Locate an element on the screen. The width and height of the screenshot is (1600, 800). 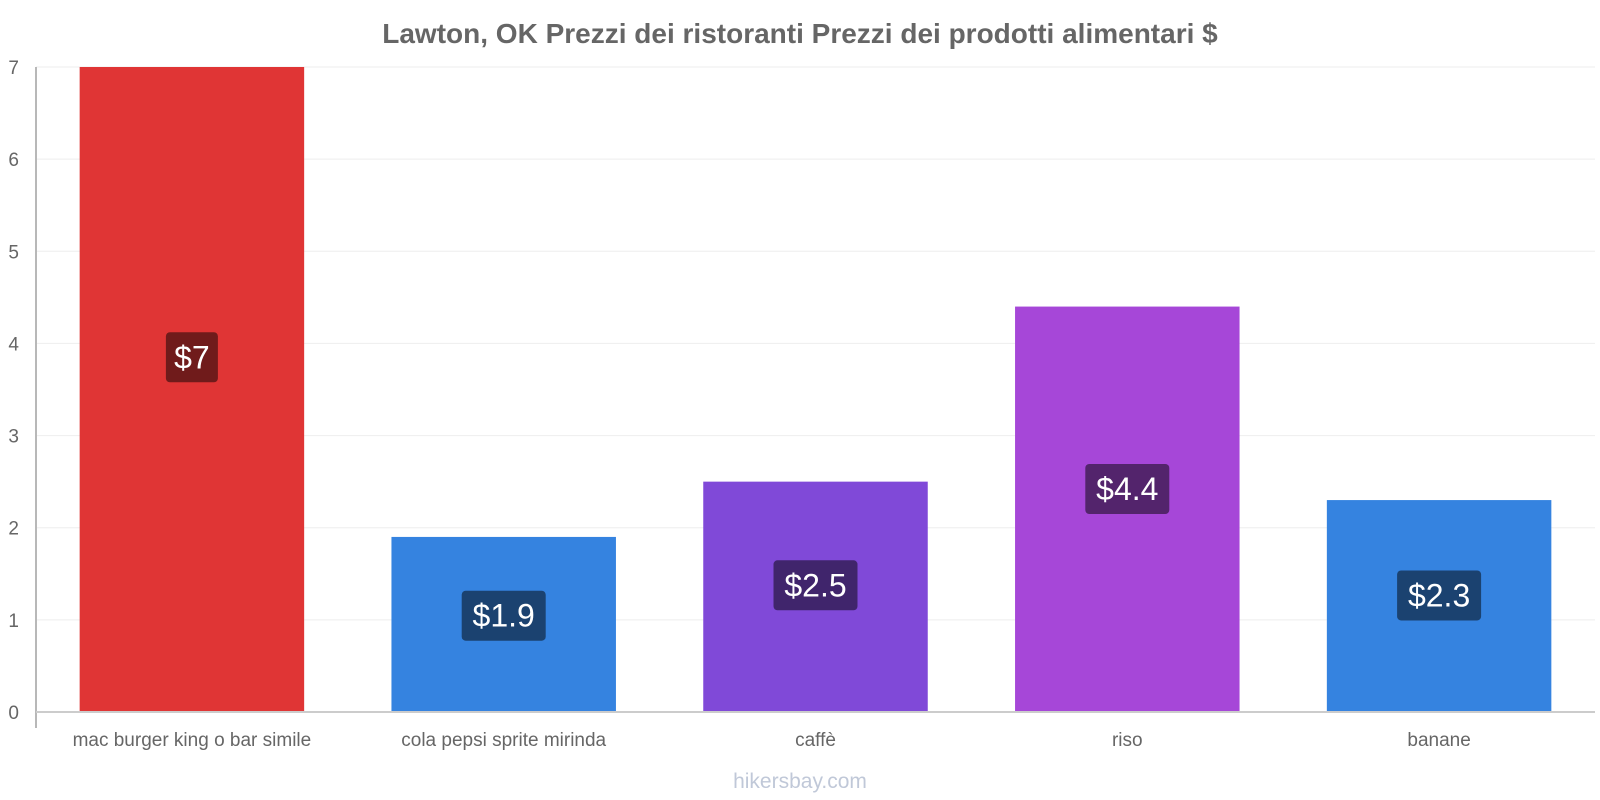
y-tick-label: 3 is located at coordinates (13, 437).